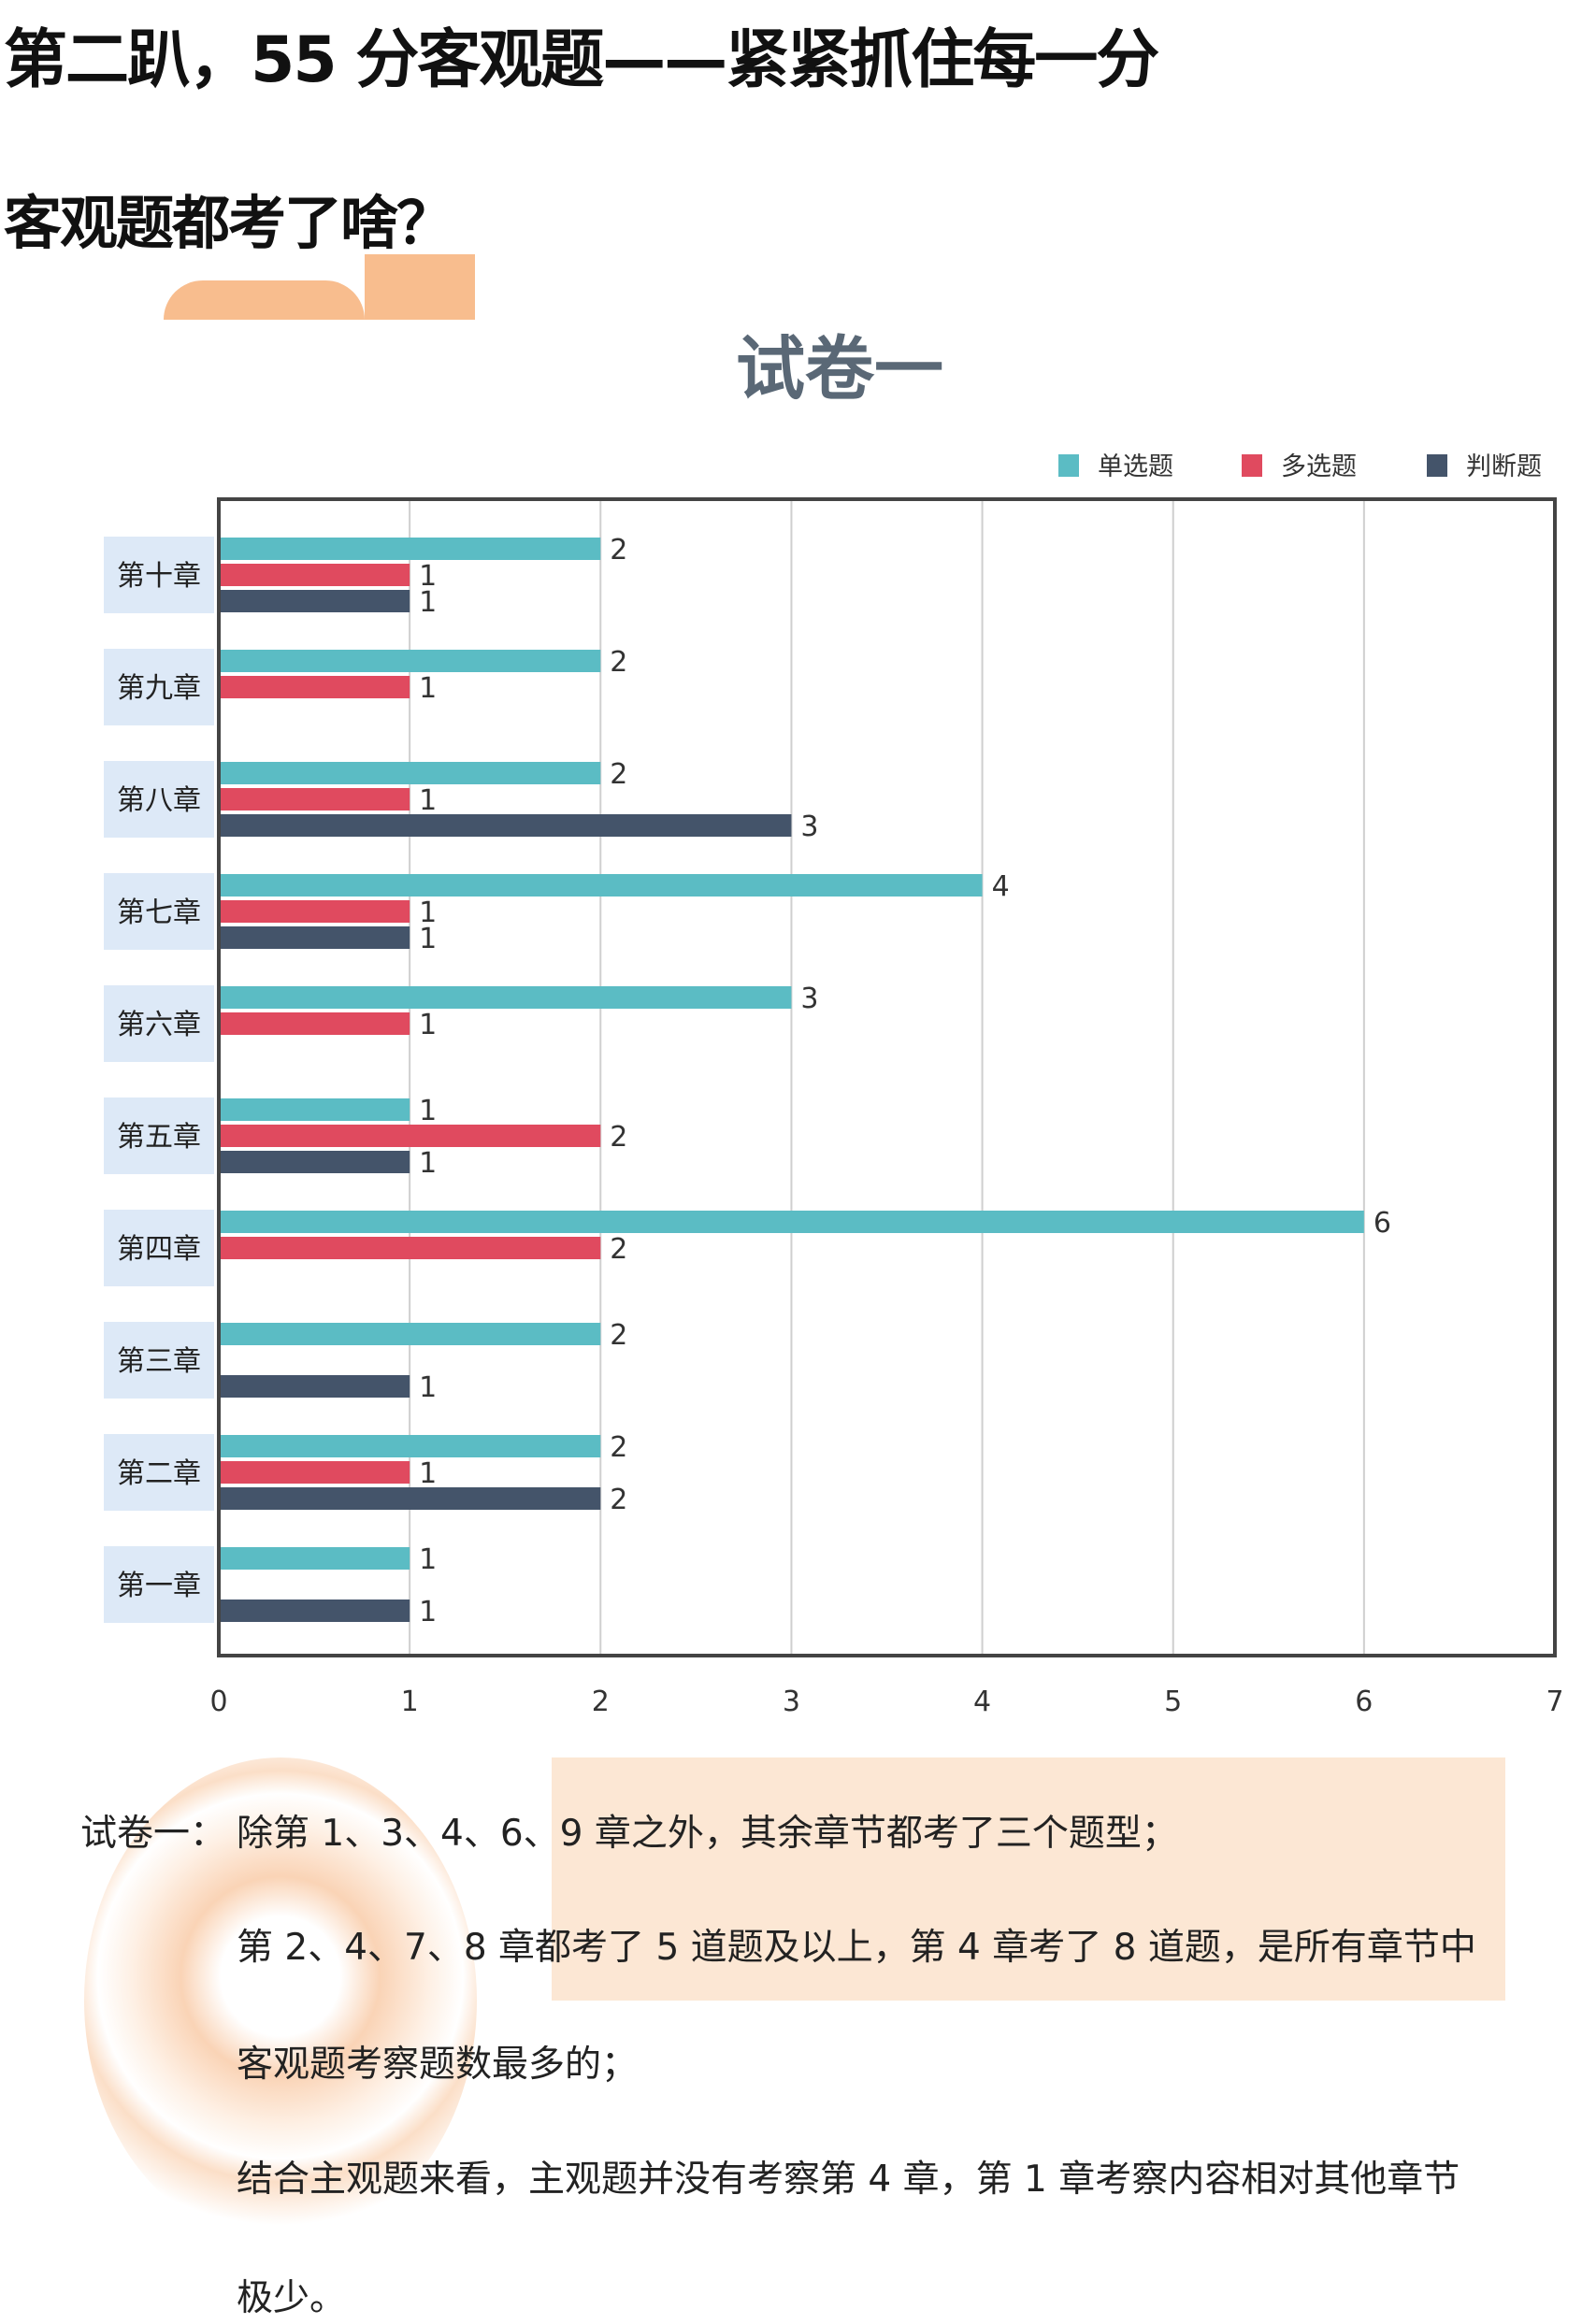  What do you see at coordinates (1364, 1702) in the screenshot?
I see `x-tick-label: 6` at bounding box center [1364, 1702].